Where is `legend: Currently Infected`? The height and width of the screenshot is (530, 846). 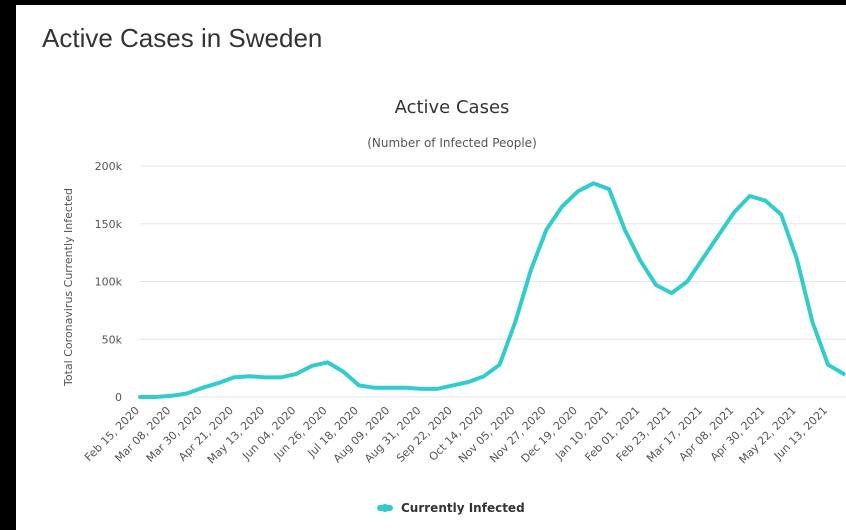
legend: Currently Infected is located at coordinates (451, 508).